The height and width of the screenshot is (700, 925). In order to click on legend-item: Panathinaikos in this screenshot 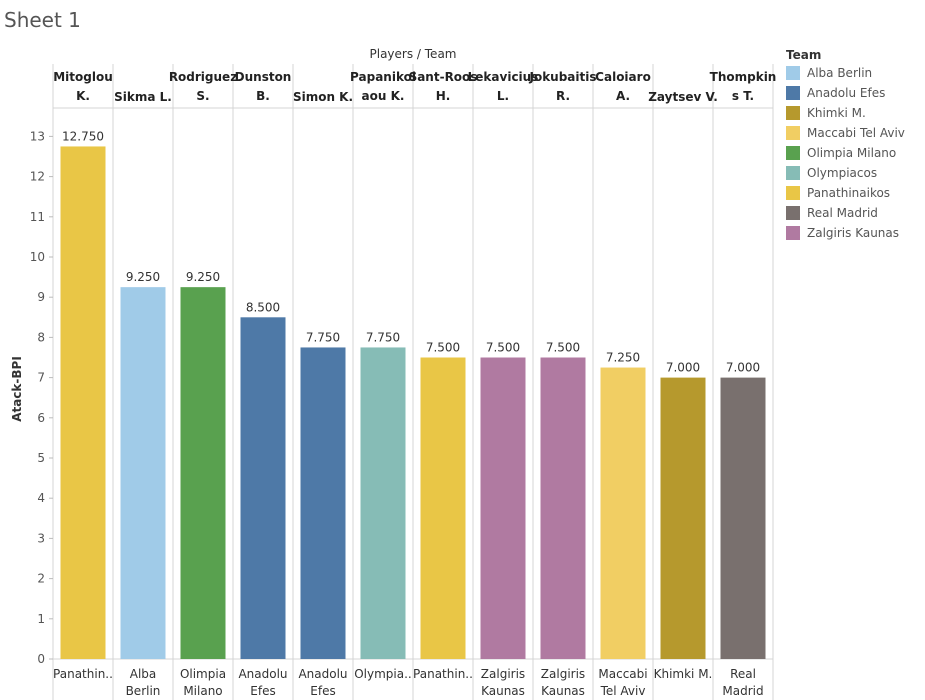, I will do `click(845, 193)`.